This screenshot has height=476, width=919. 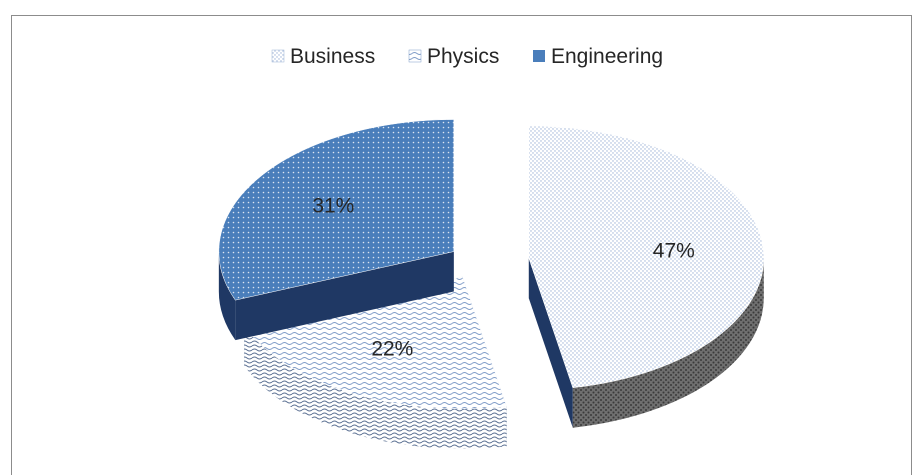 What do you see at coordinates (332, 56) in the screenshot?
I see `legend-label-business: Business` at bounding box center [332, 56].